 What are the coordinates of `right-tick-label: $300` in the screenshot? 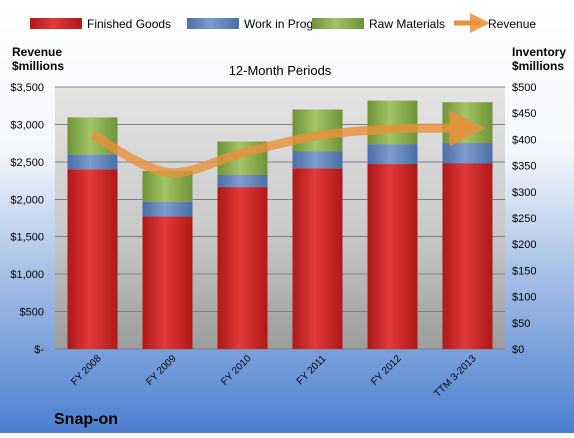 It's located at (524, 193).